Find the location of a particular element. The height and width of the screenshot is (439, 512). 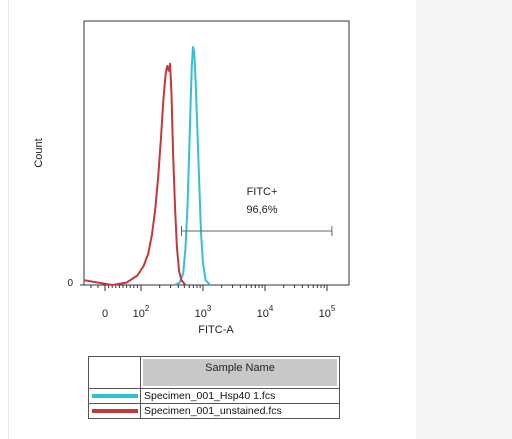

gate-value: 96,6% is located at coordinates (261, 210).